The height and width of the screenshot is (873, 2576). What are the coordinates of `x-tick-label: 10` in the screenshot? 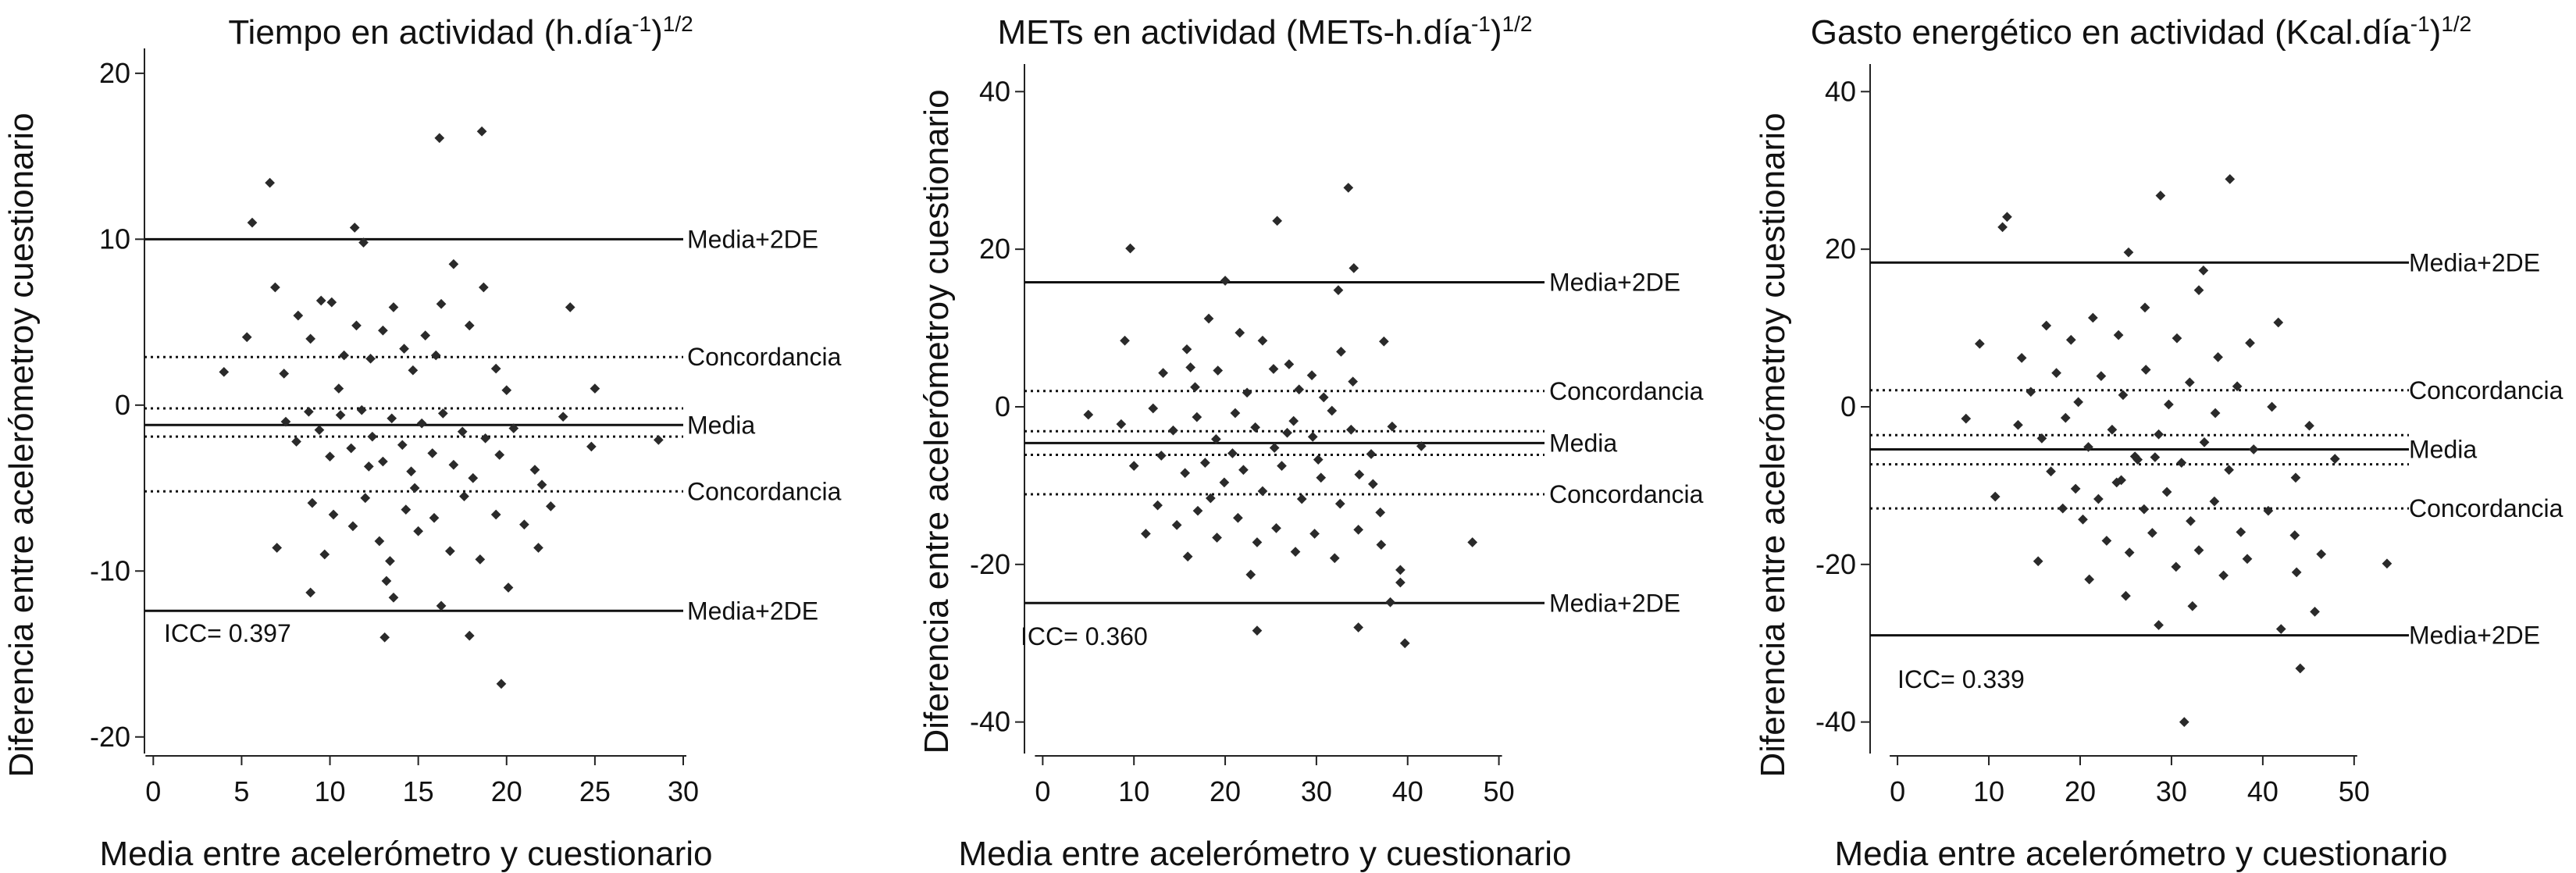 It's located at (1989, 791).